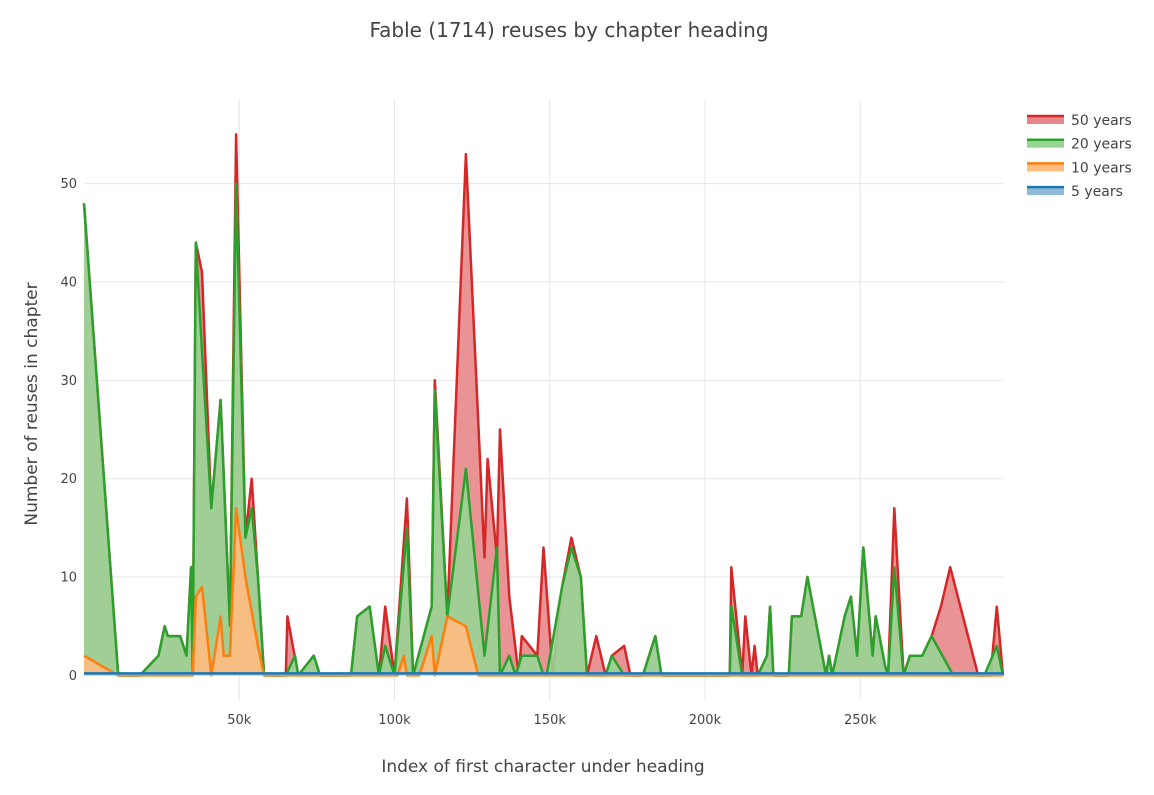  I want to click on legend-item-2: 10 years, so click(1079, 168).